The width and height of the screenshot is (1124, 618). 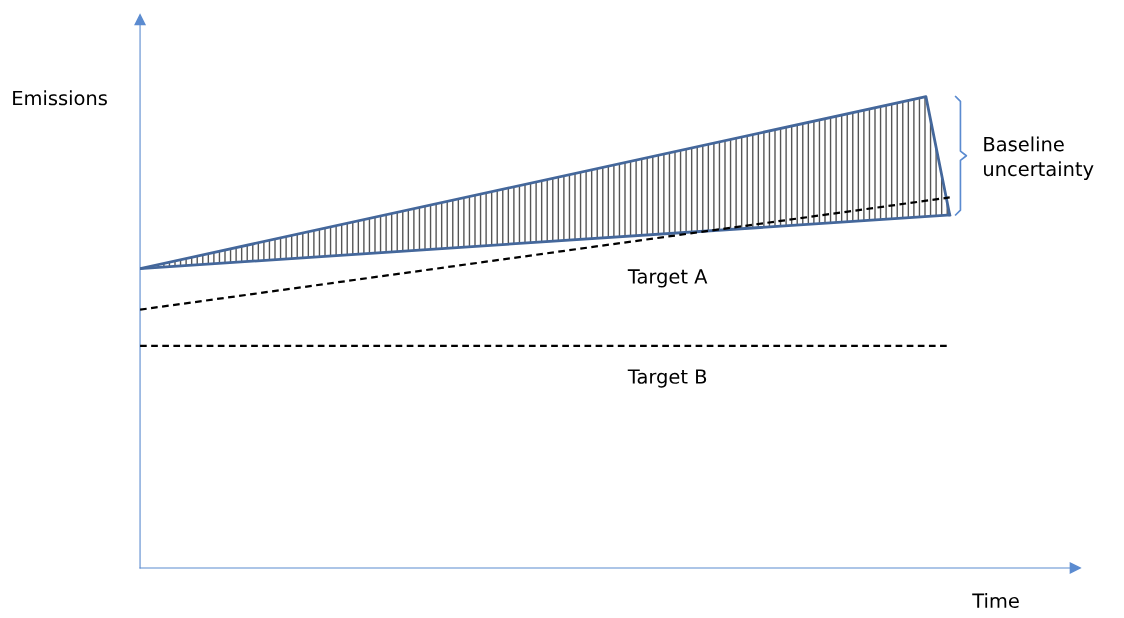 What do you see at coordinates (995, 601) in the screenshot?
I see `x-axis-title: Time` at bounding box center [995, 601].